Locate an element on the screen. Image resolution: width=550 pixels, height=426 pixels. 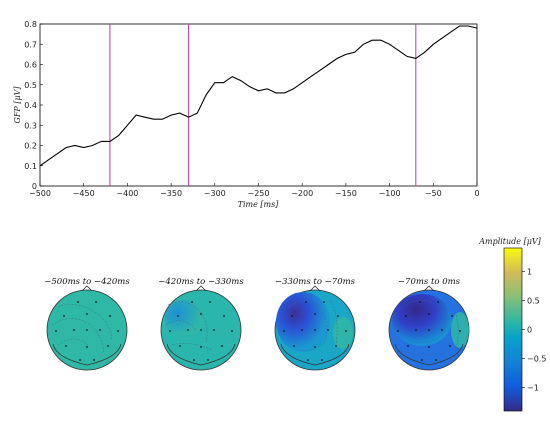
topomap-1: −500ms to −420ms is located at coordinates (87, 324).